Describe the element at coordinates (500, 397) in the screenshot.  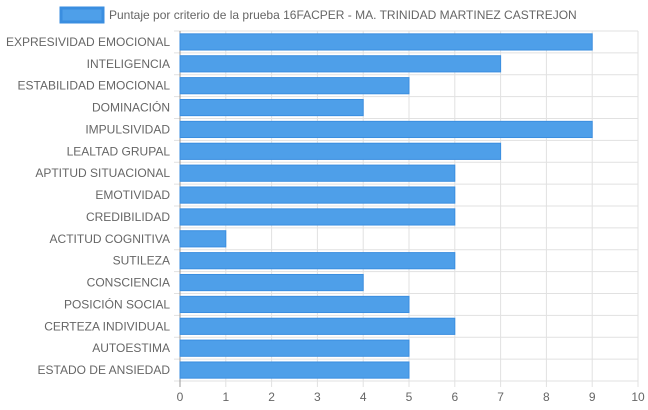
I see `x-tick-label: 7` at that location.